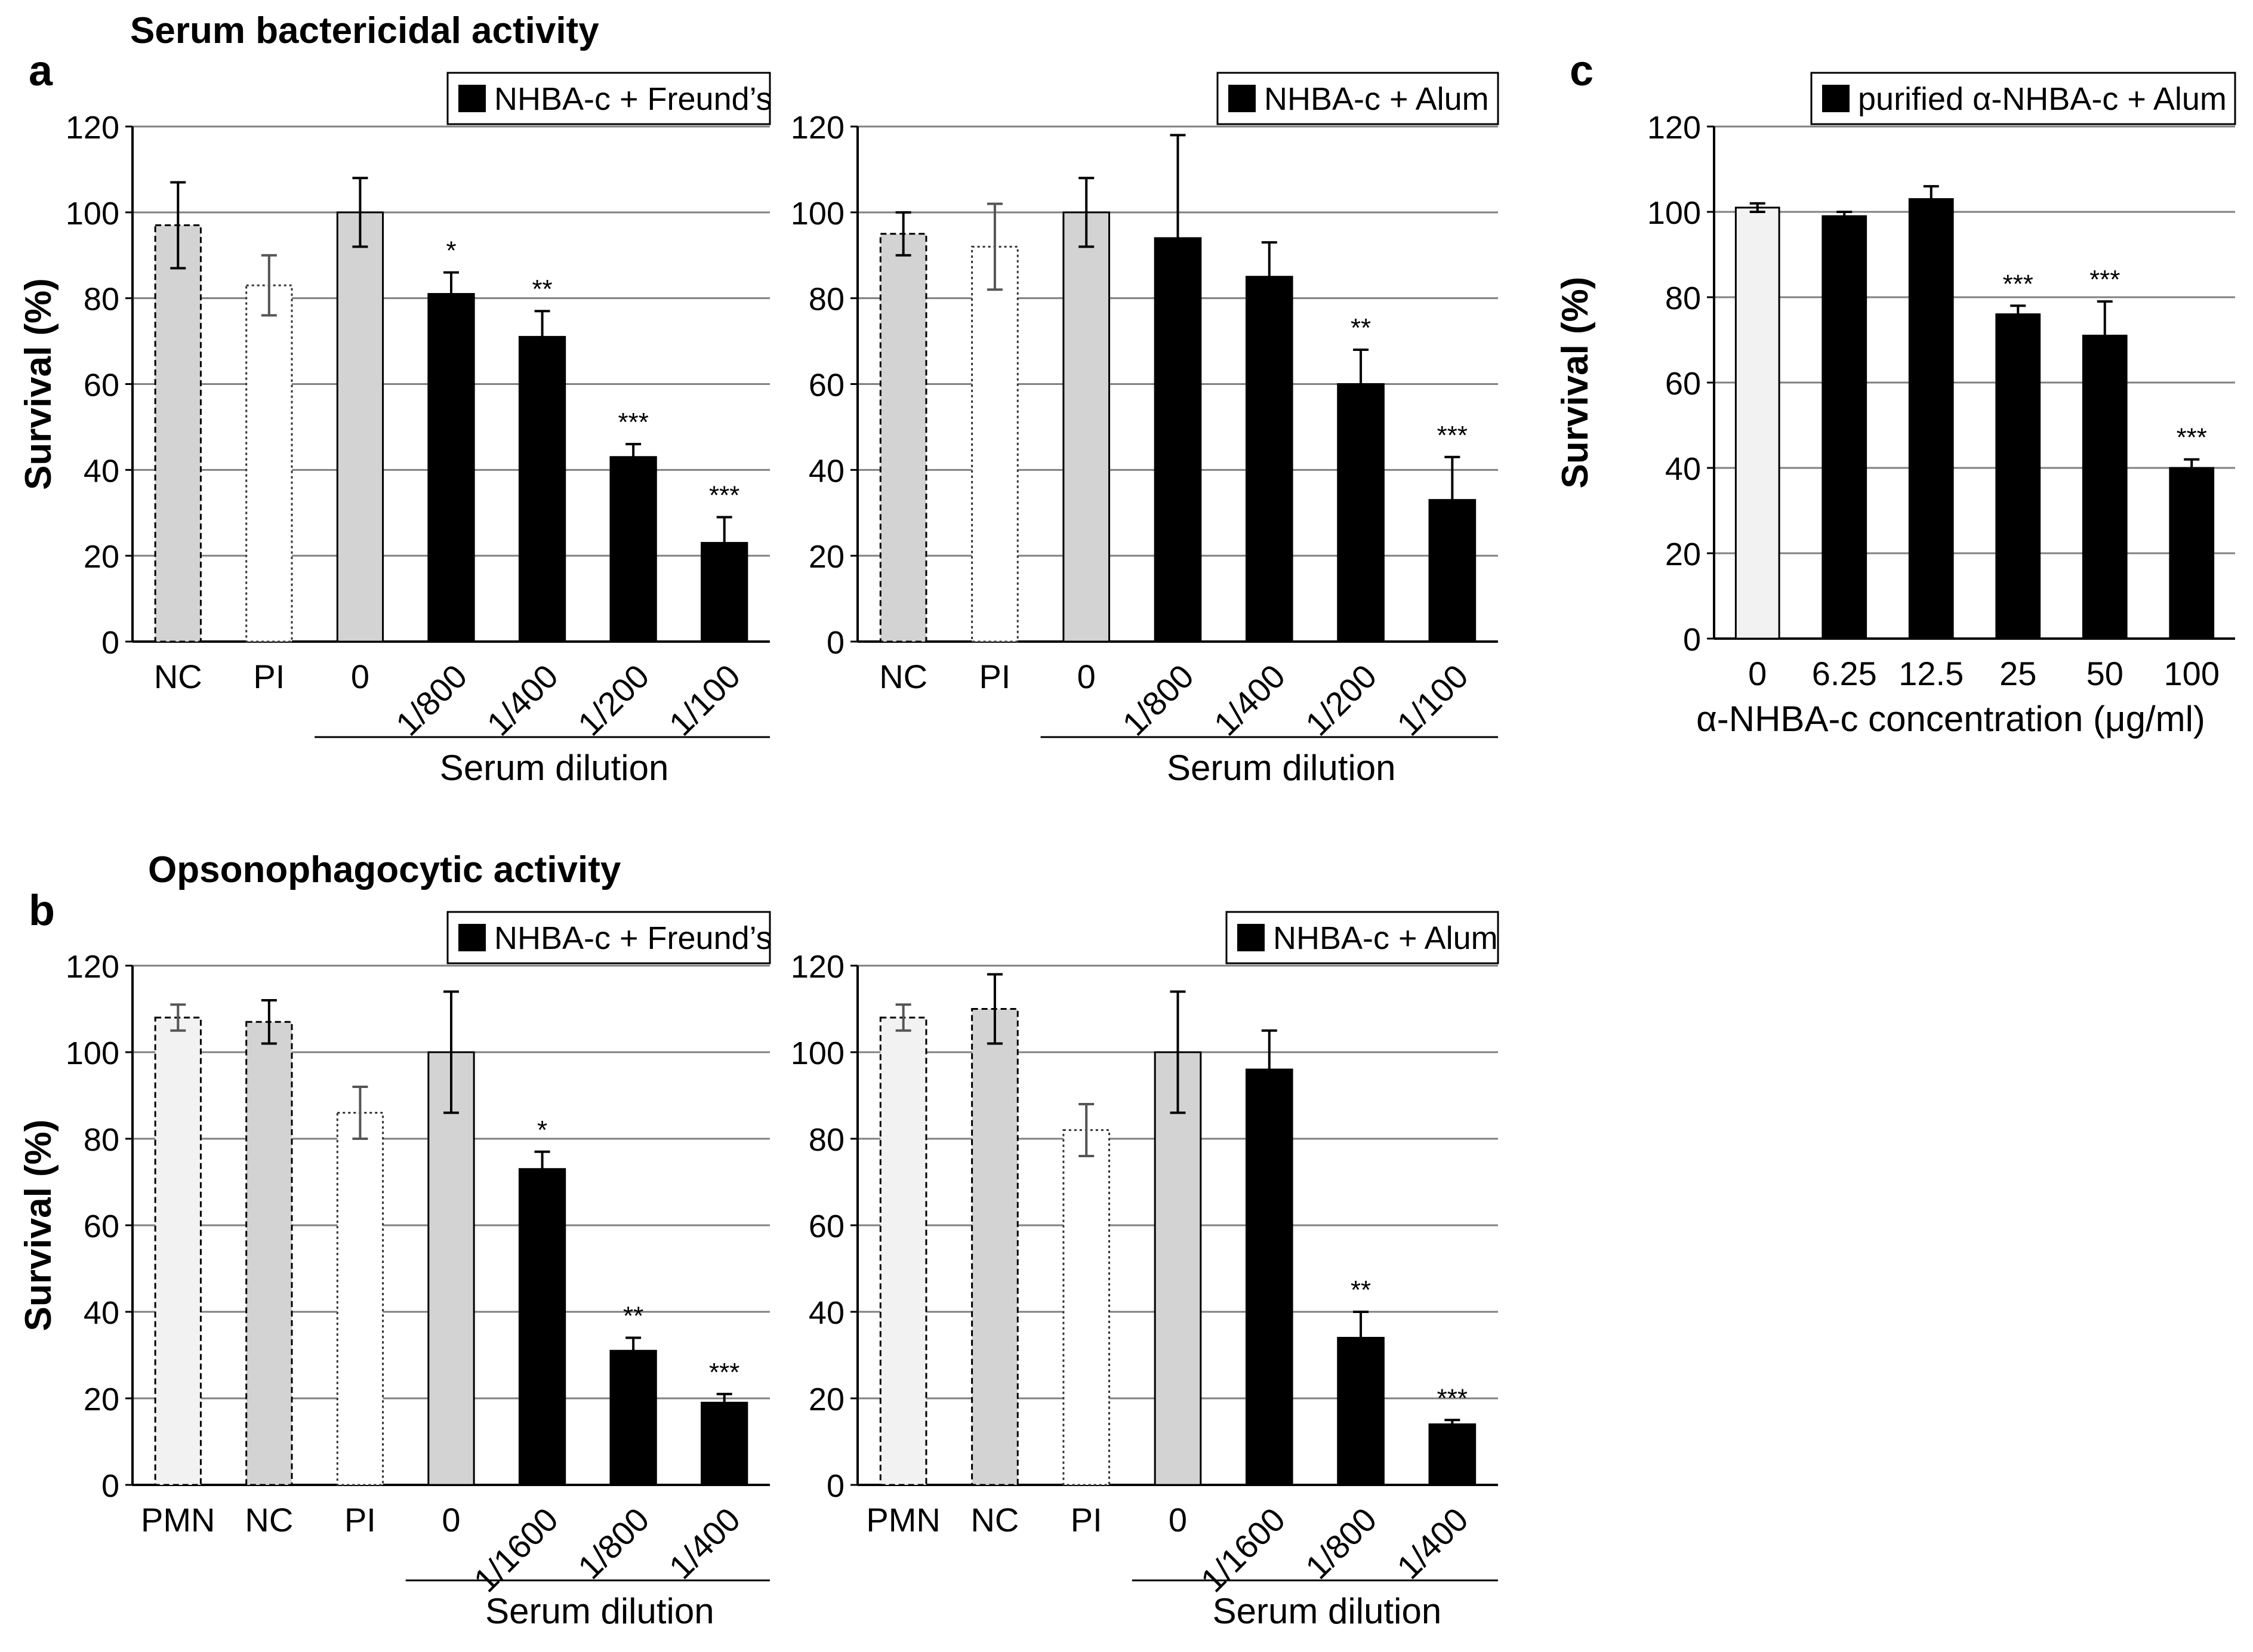  What do you see at coordinates (451, 251) in the screenshot?
I see `significance-label: *` at bounding box center [451, 251].